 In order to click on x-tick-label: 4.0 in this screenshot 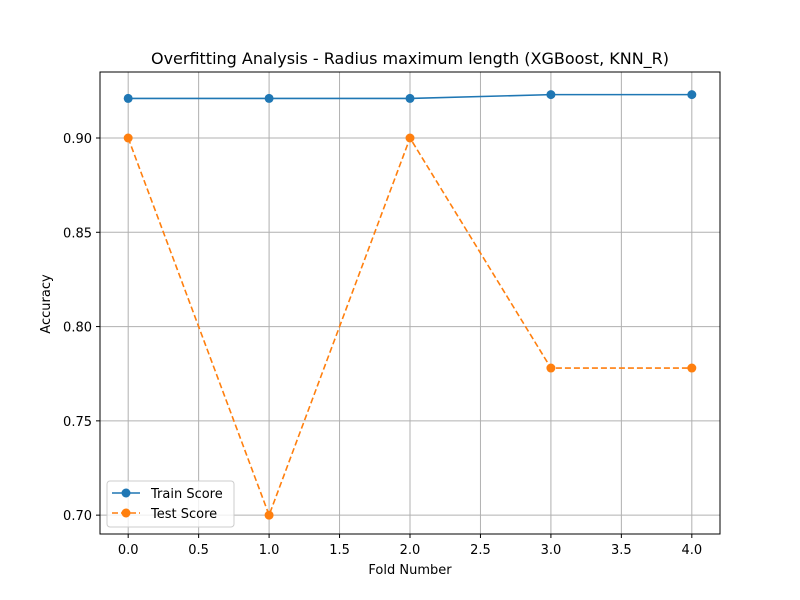, I will do `click(691, 550)`.